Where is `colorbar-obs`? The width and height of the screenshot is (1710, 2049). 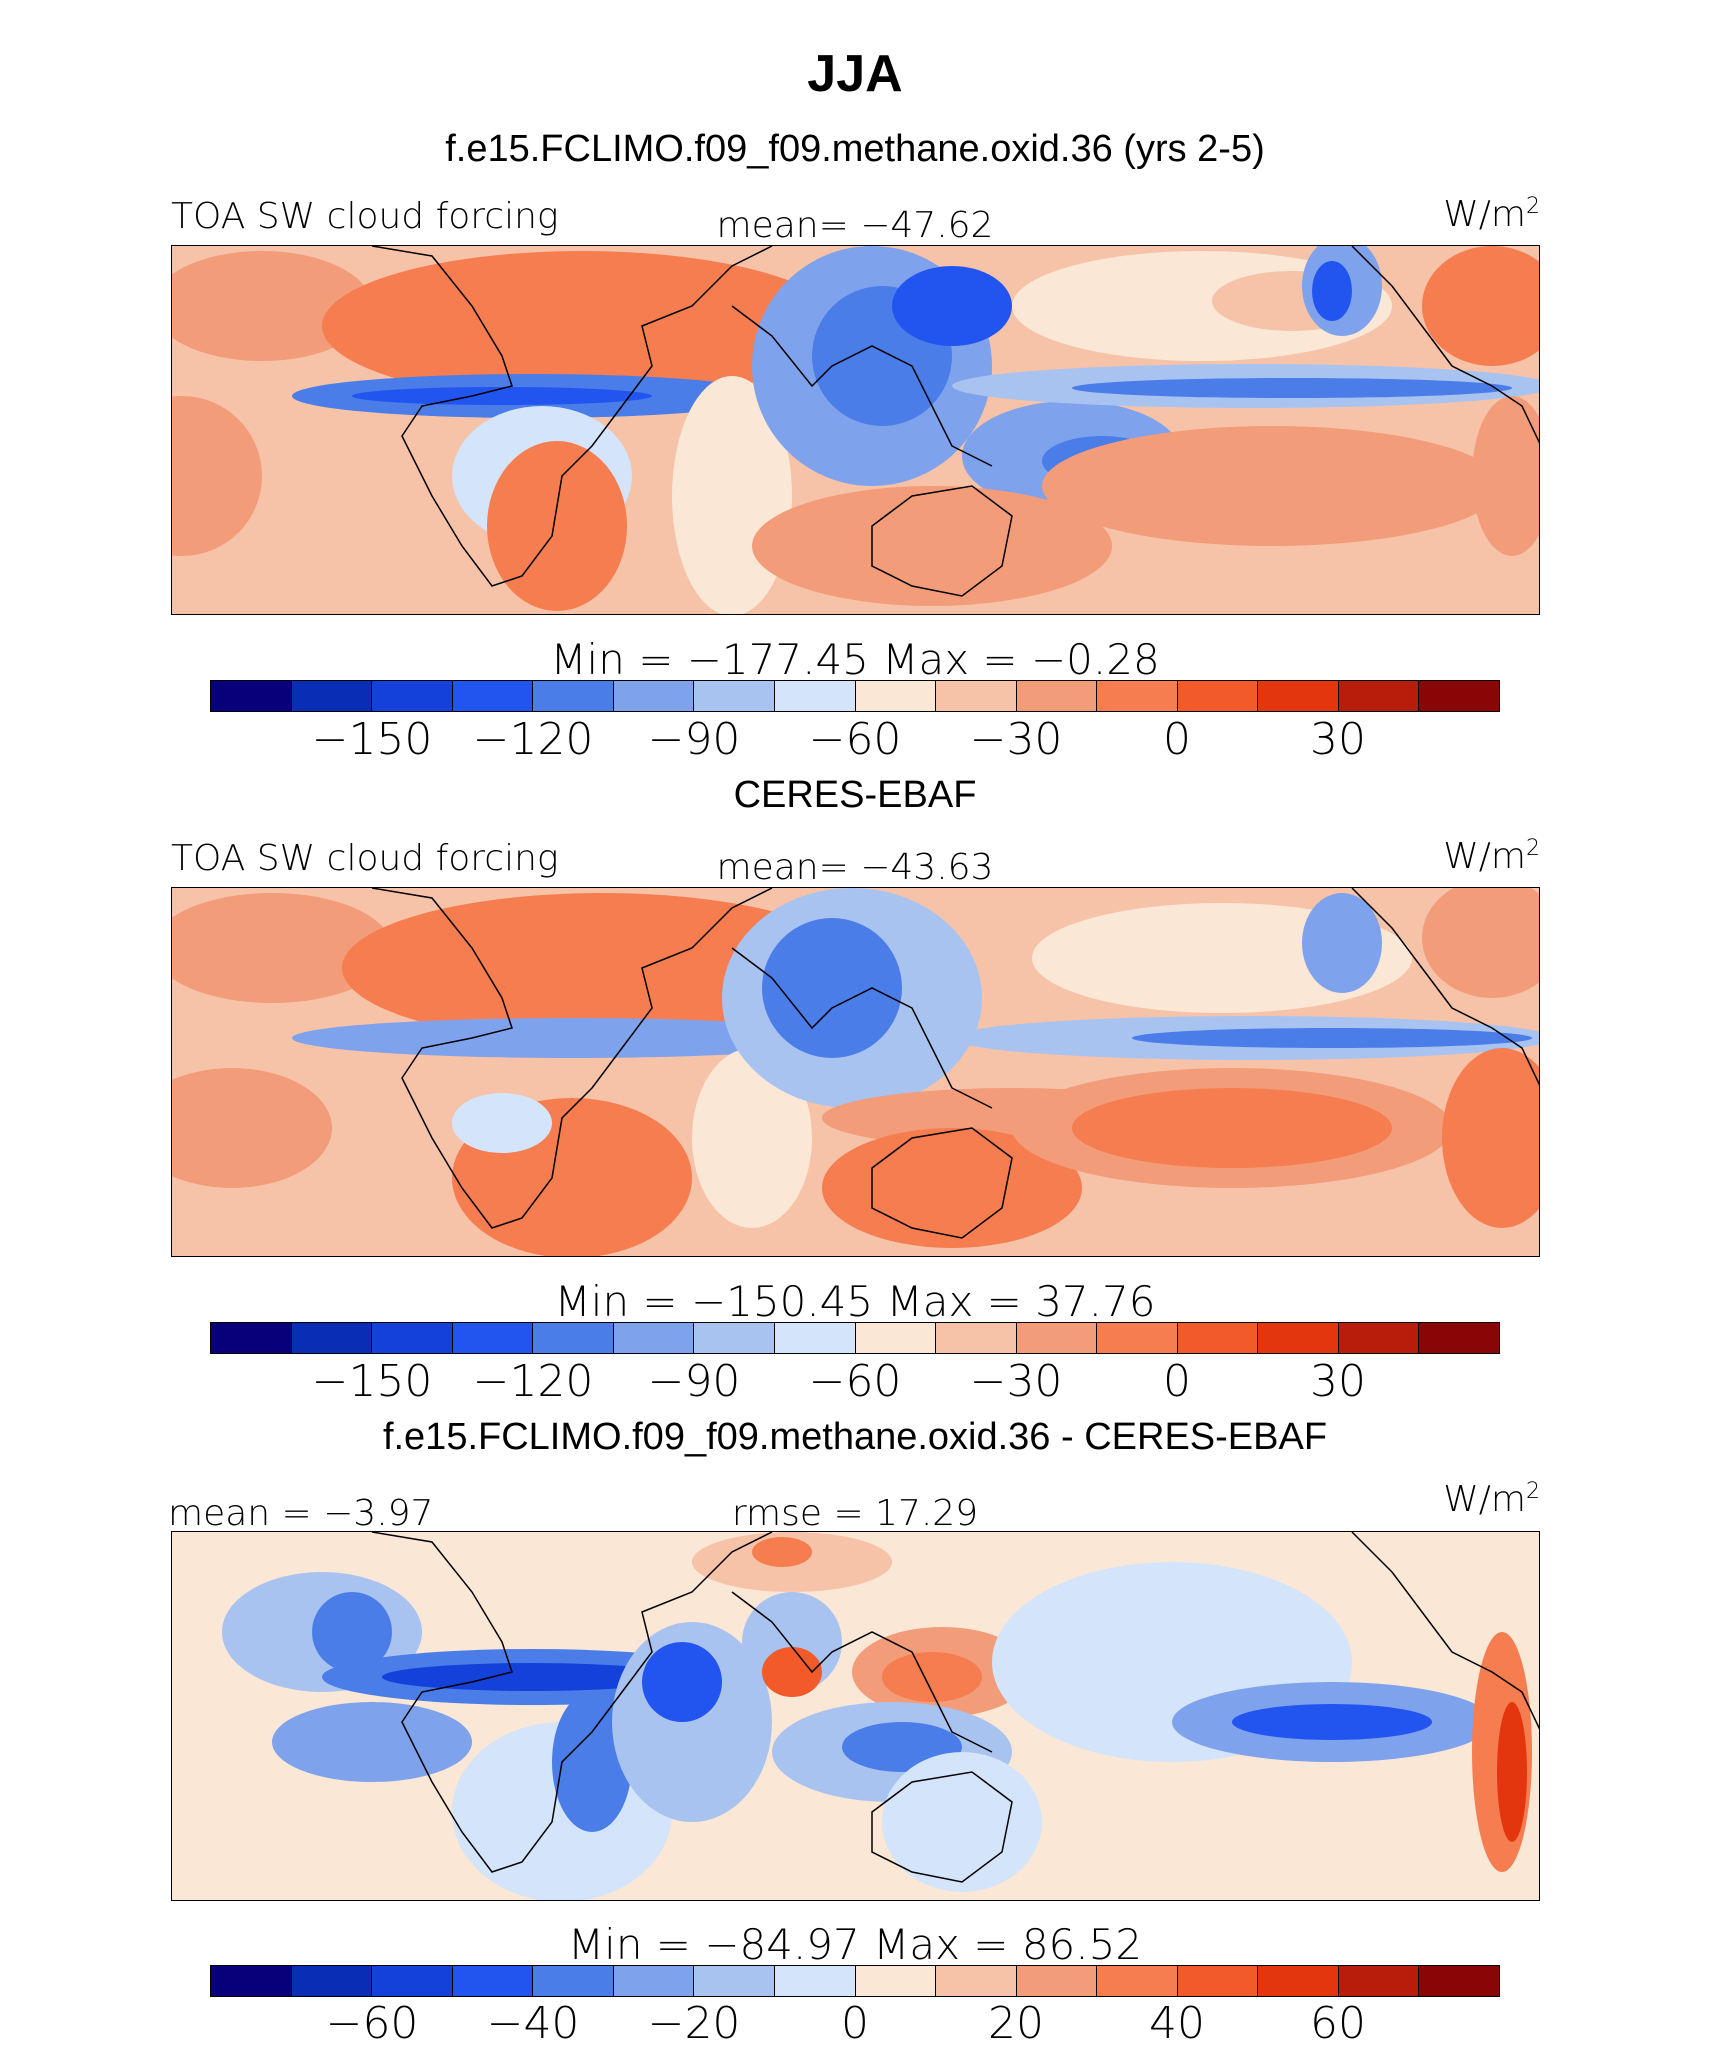 colorbar-obs is located at coordinates (855, 1338).